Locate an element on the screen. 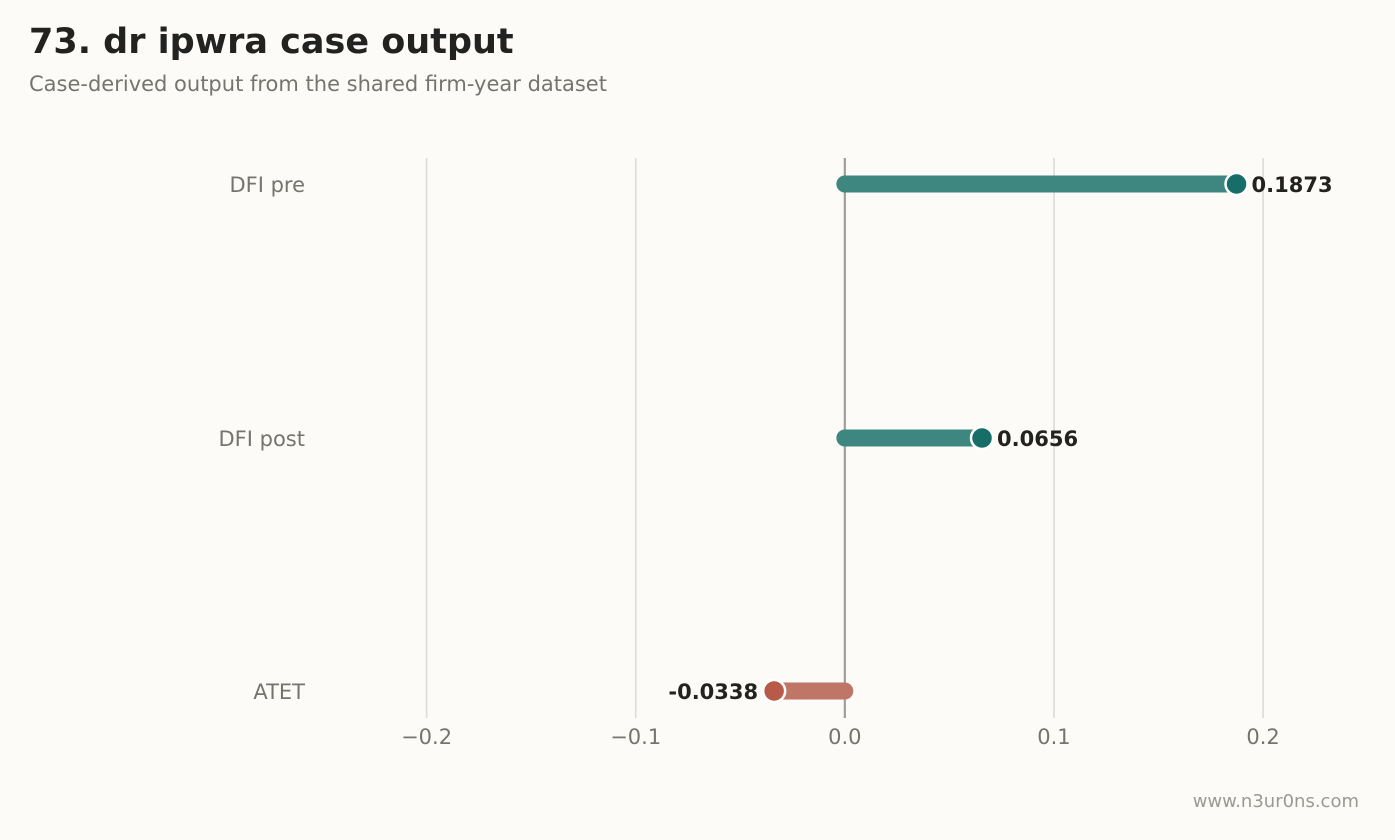 This screenshot has width=1395, height=840. category-label: ATET is located at coordinates (279, 692).